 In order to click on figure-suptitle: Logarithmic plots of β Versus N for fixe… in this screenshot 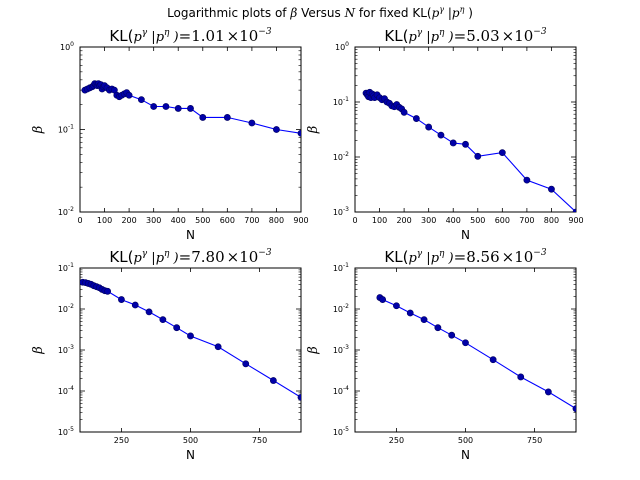, I will do `click(320, 12)`.